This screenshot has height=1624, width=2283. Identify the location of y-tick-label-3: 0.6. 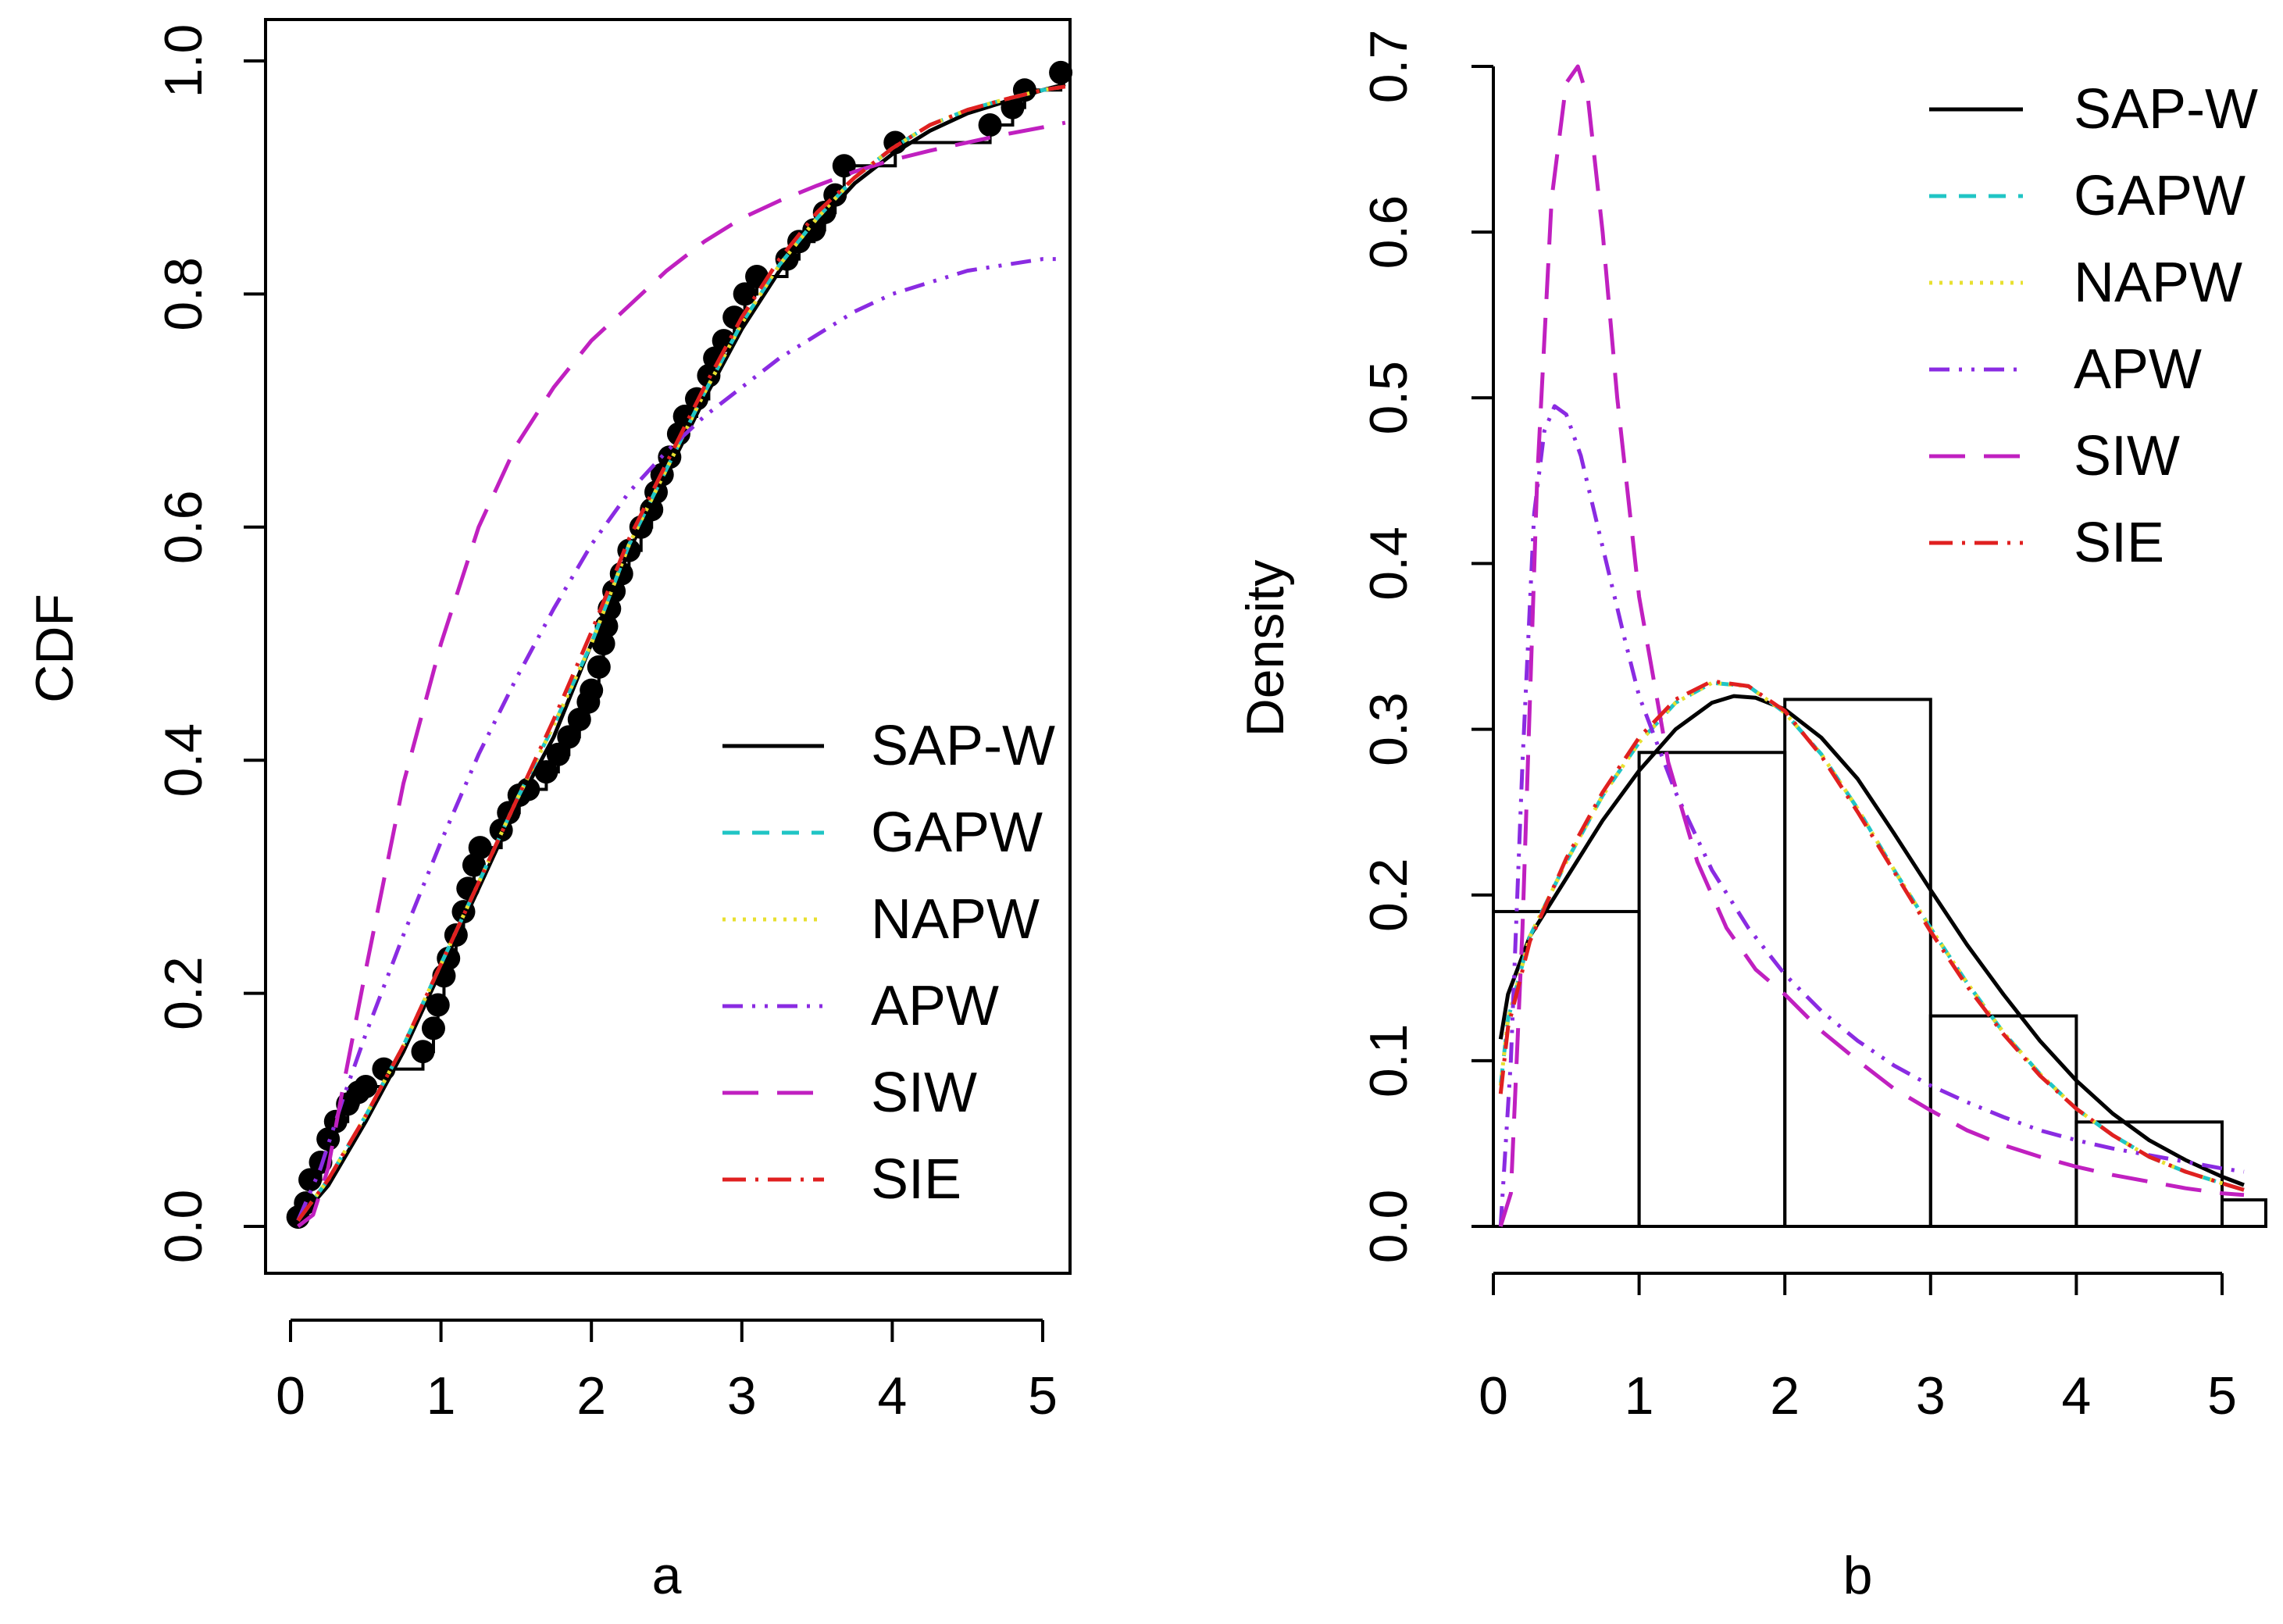
(183, 528).